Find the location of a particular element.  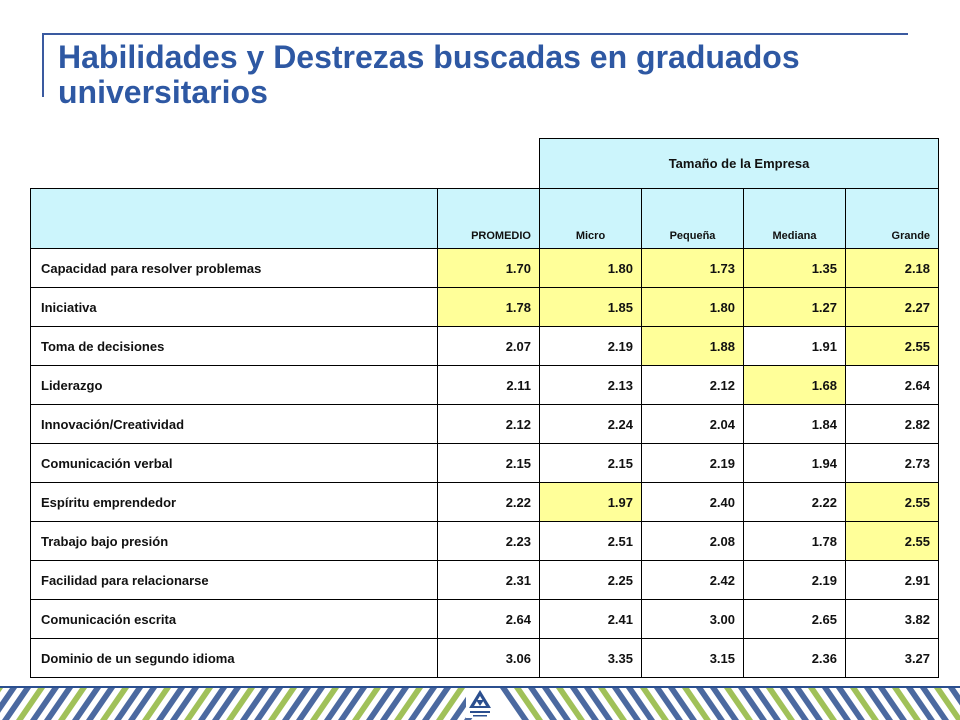

table-cell-value: 1.27 is located at coordinates (794, 307).